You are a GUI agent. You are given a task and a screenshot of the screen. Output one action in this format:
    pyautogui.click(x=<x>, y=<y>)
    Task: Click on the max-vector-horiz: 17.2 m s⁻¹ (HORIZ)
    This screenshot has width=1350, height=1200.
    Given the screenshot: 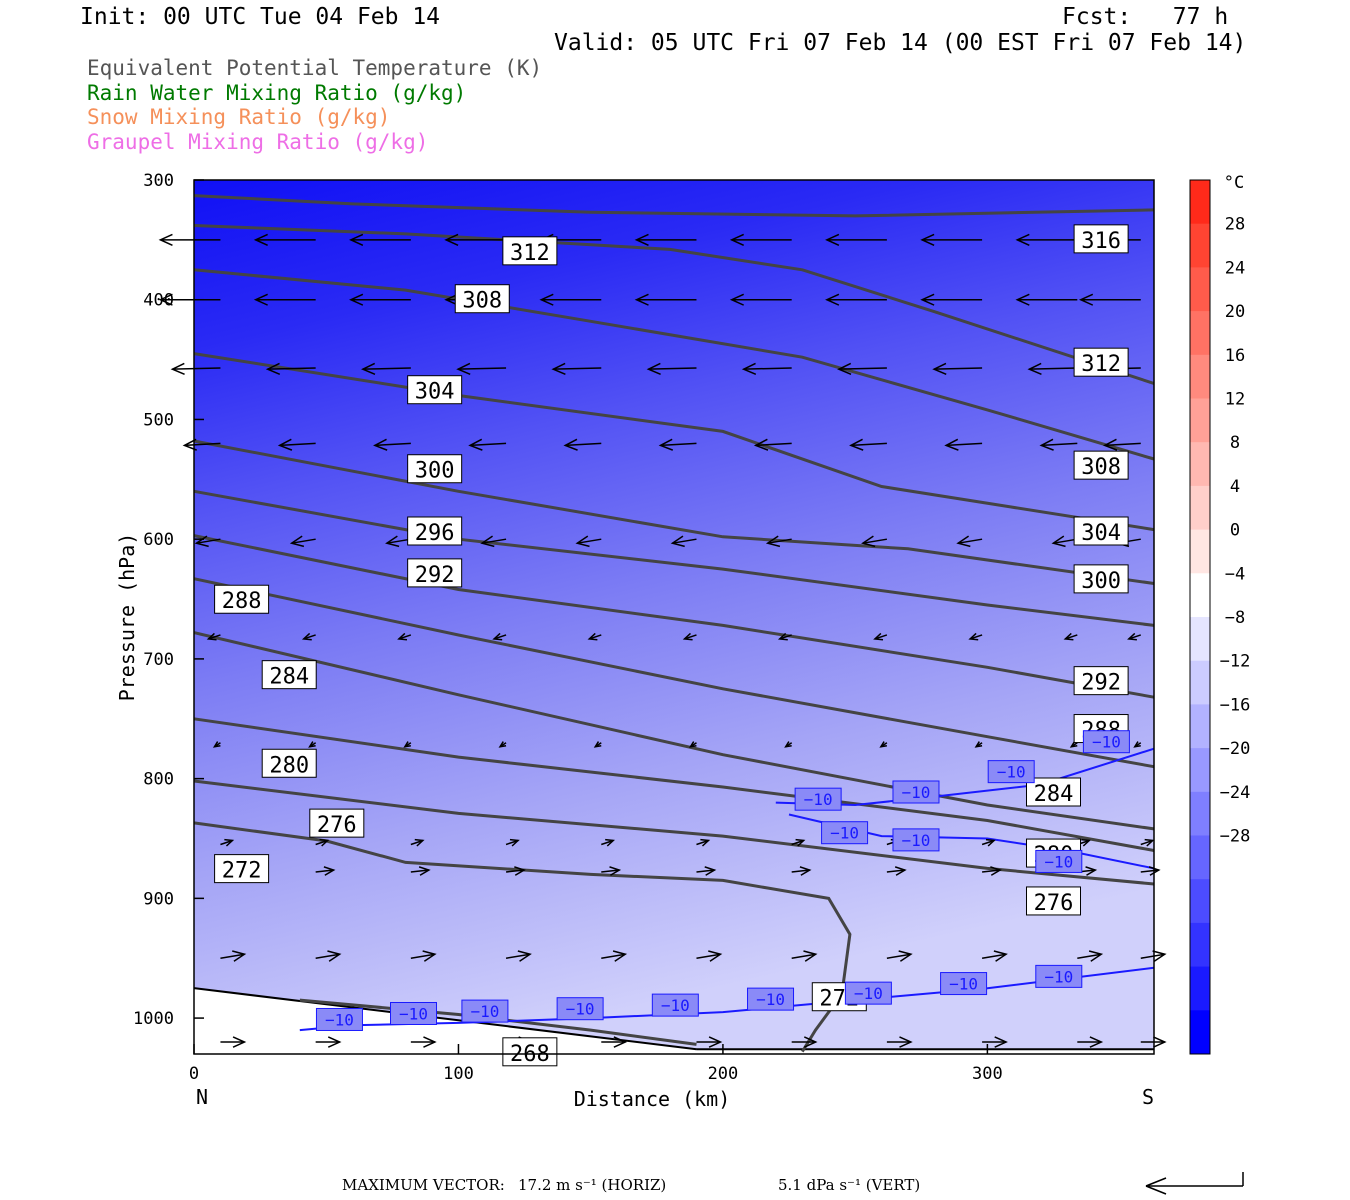 What is the action you would take?
    pyautogui.click(x=592, y=1185)
    